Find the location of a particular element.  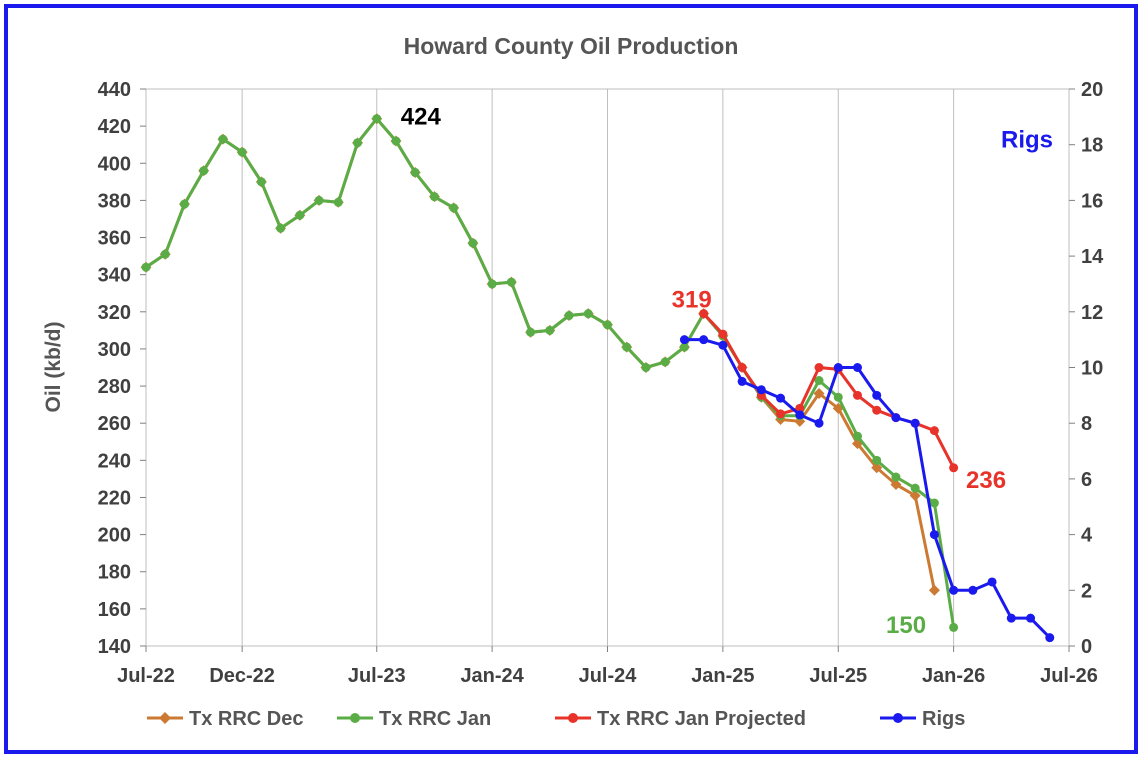

y-tick-label: 160 is located at coordinates (114, 610).